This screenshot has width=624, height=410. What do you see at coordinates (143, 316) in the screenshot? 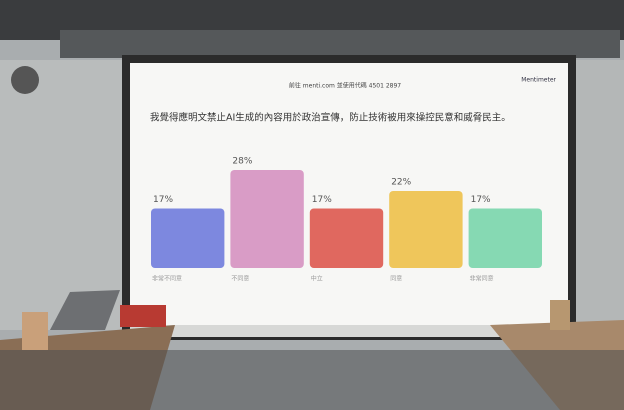
I see `tissue-box` at bounding box center [143, 316].